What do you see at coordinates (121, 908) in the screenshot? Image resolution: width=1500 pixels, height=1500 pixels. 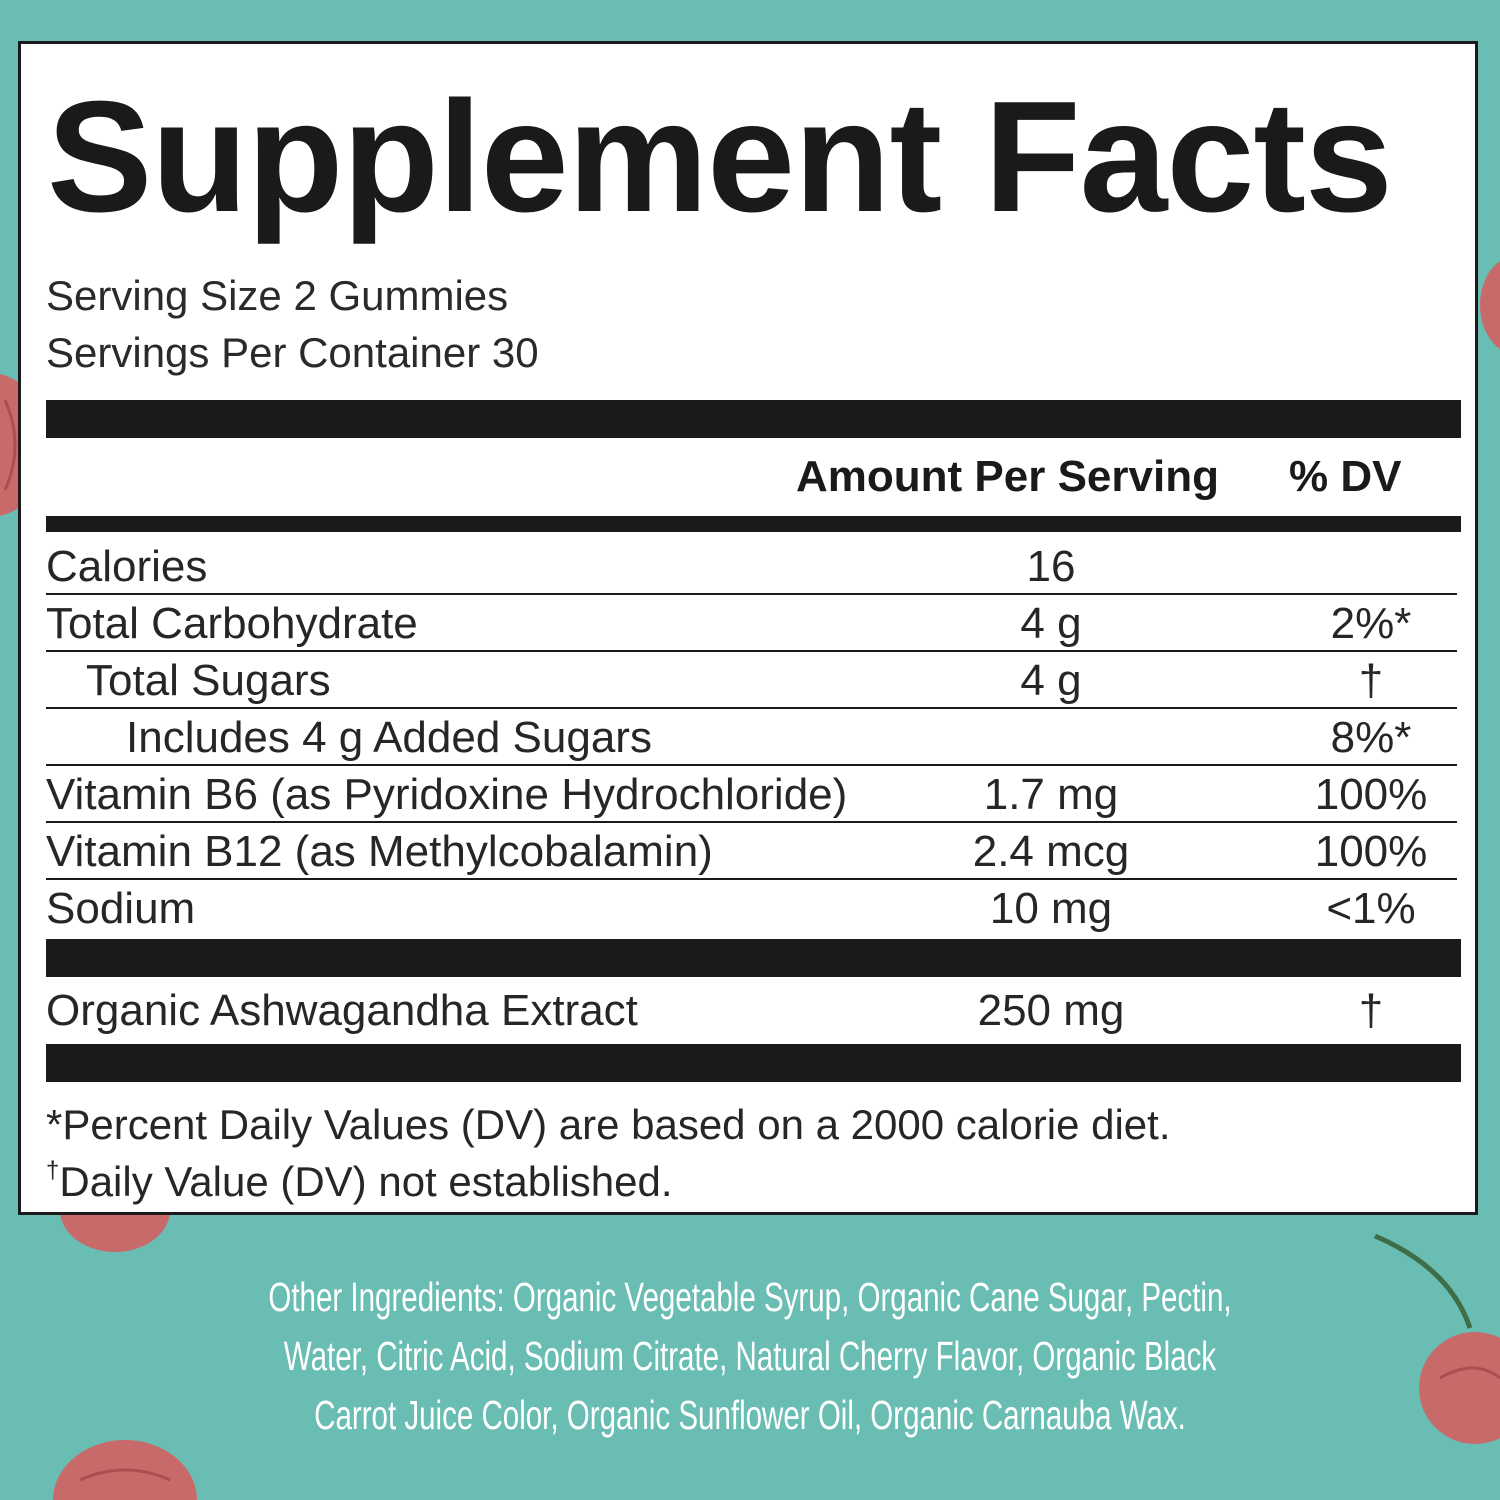 I see `nutrient-name: Sodium` at bounding box center [121, 908].